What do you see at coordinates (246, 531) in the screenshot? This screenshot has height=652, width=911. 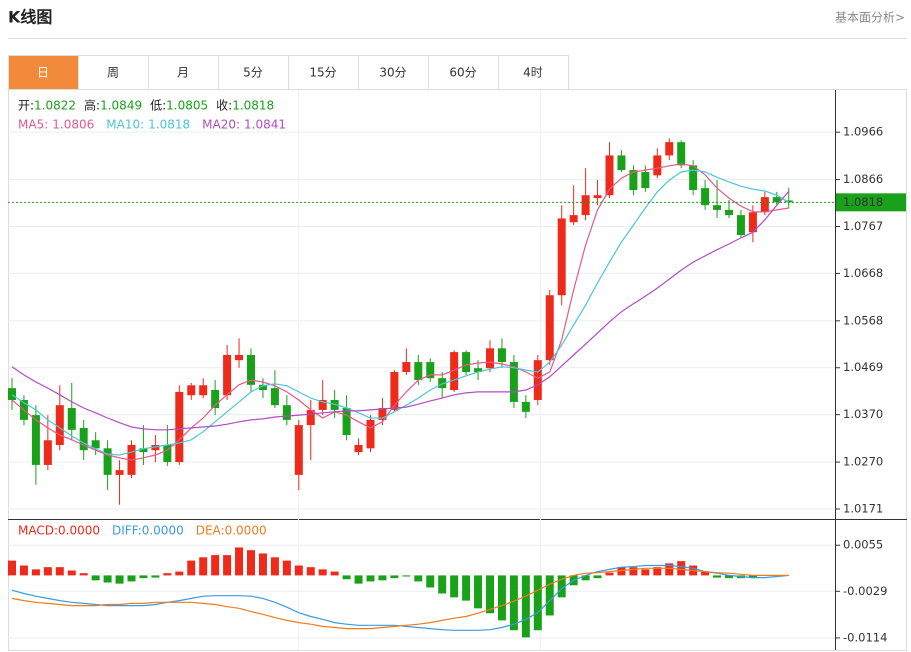 I see `legend-value: 0.0000` at bounding box center [246, 531].